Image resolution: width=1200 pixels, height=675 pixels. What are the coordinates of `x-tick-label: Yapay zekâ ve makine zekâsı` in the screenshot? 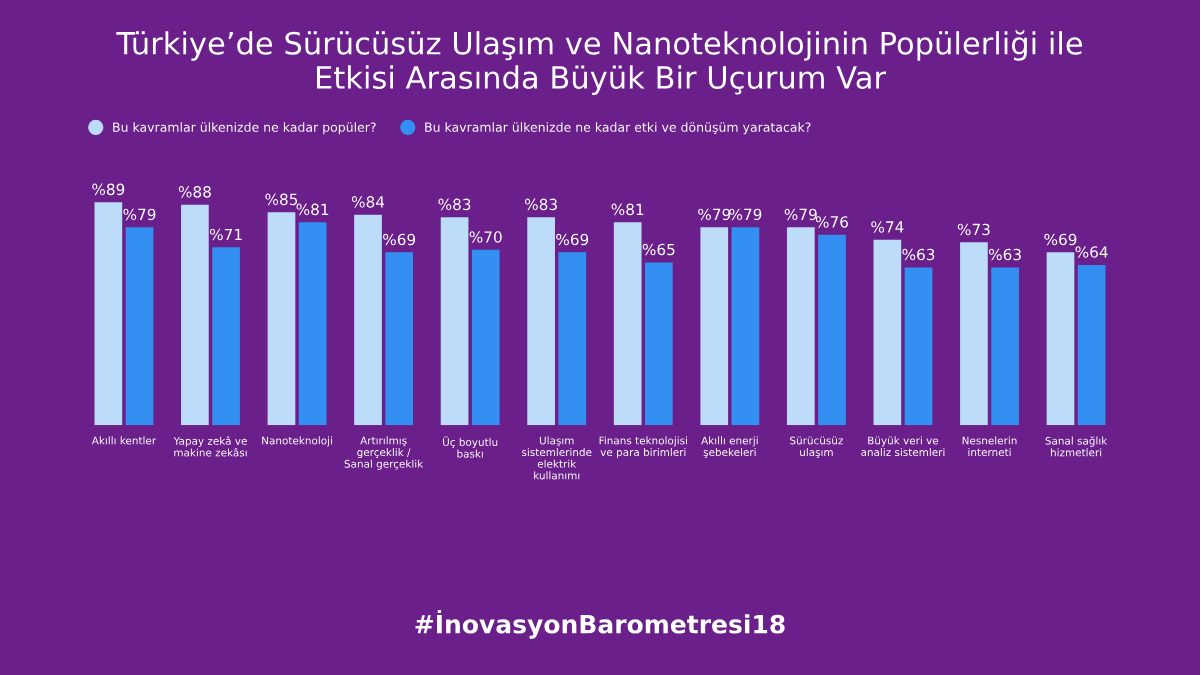 It's located at (210, 446).